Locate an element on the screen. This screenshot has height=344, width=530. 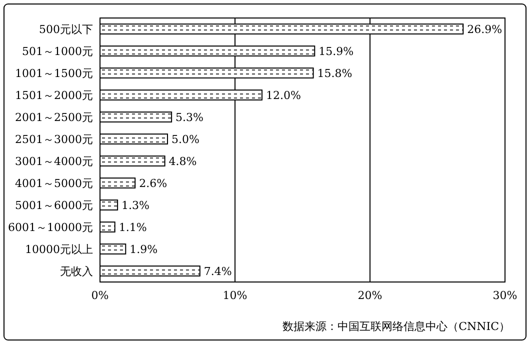
data-label: 2.6% is located at coordinates (153, 183).